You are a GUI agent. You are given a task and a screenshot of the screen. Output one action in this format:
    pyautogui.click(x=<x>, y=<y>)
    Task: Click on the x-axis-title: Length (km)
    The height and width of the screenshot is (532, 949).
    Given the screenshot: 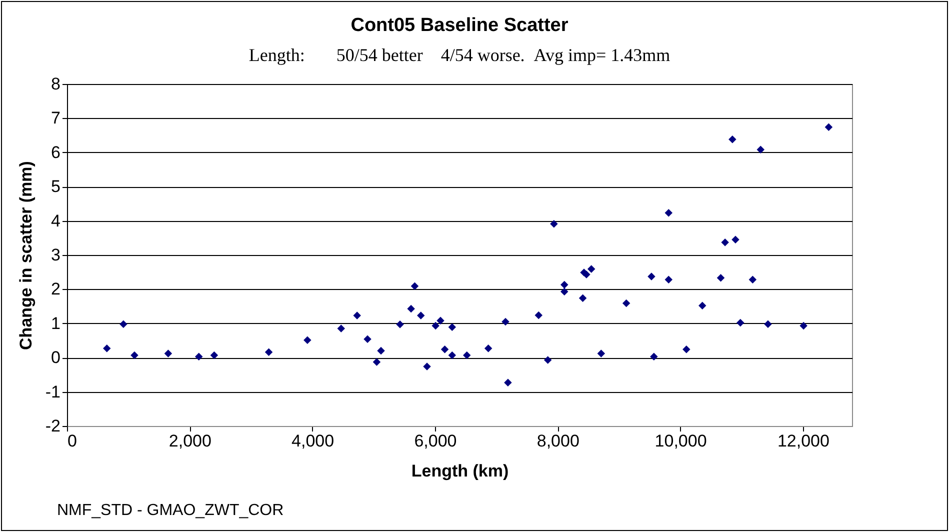 What is the action you would take?
    pyautogui.click(x=460, y=471)
    